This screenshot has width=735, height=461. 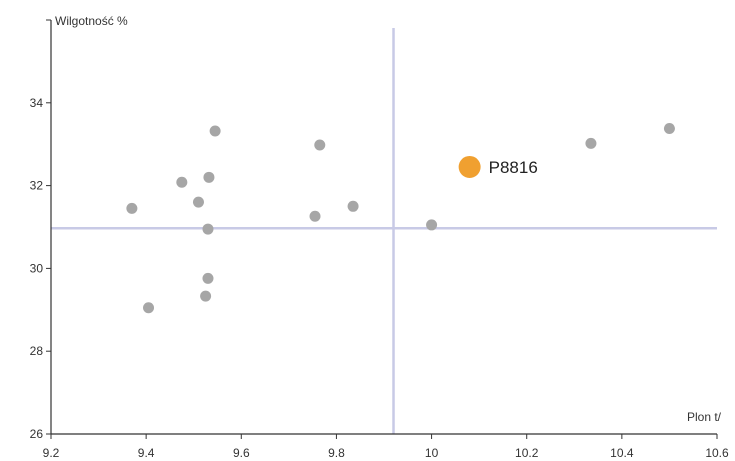 I want to click on highlight-point, so click(x=469, y=166).